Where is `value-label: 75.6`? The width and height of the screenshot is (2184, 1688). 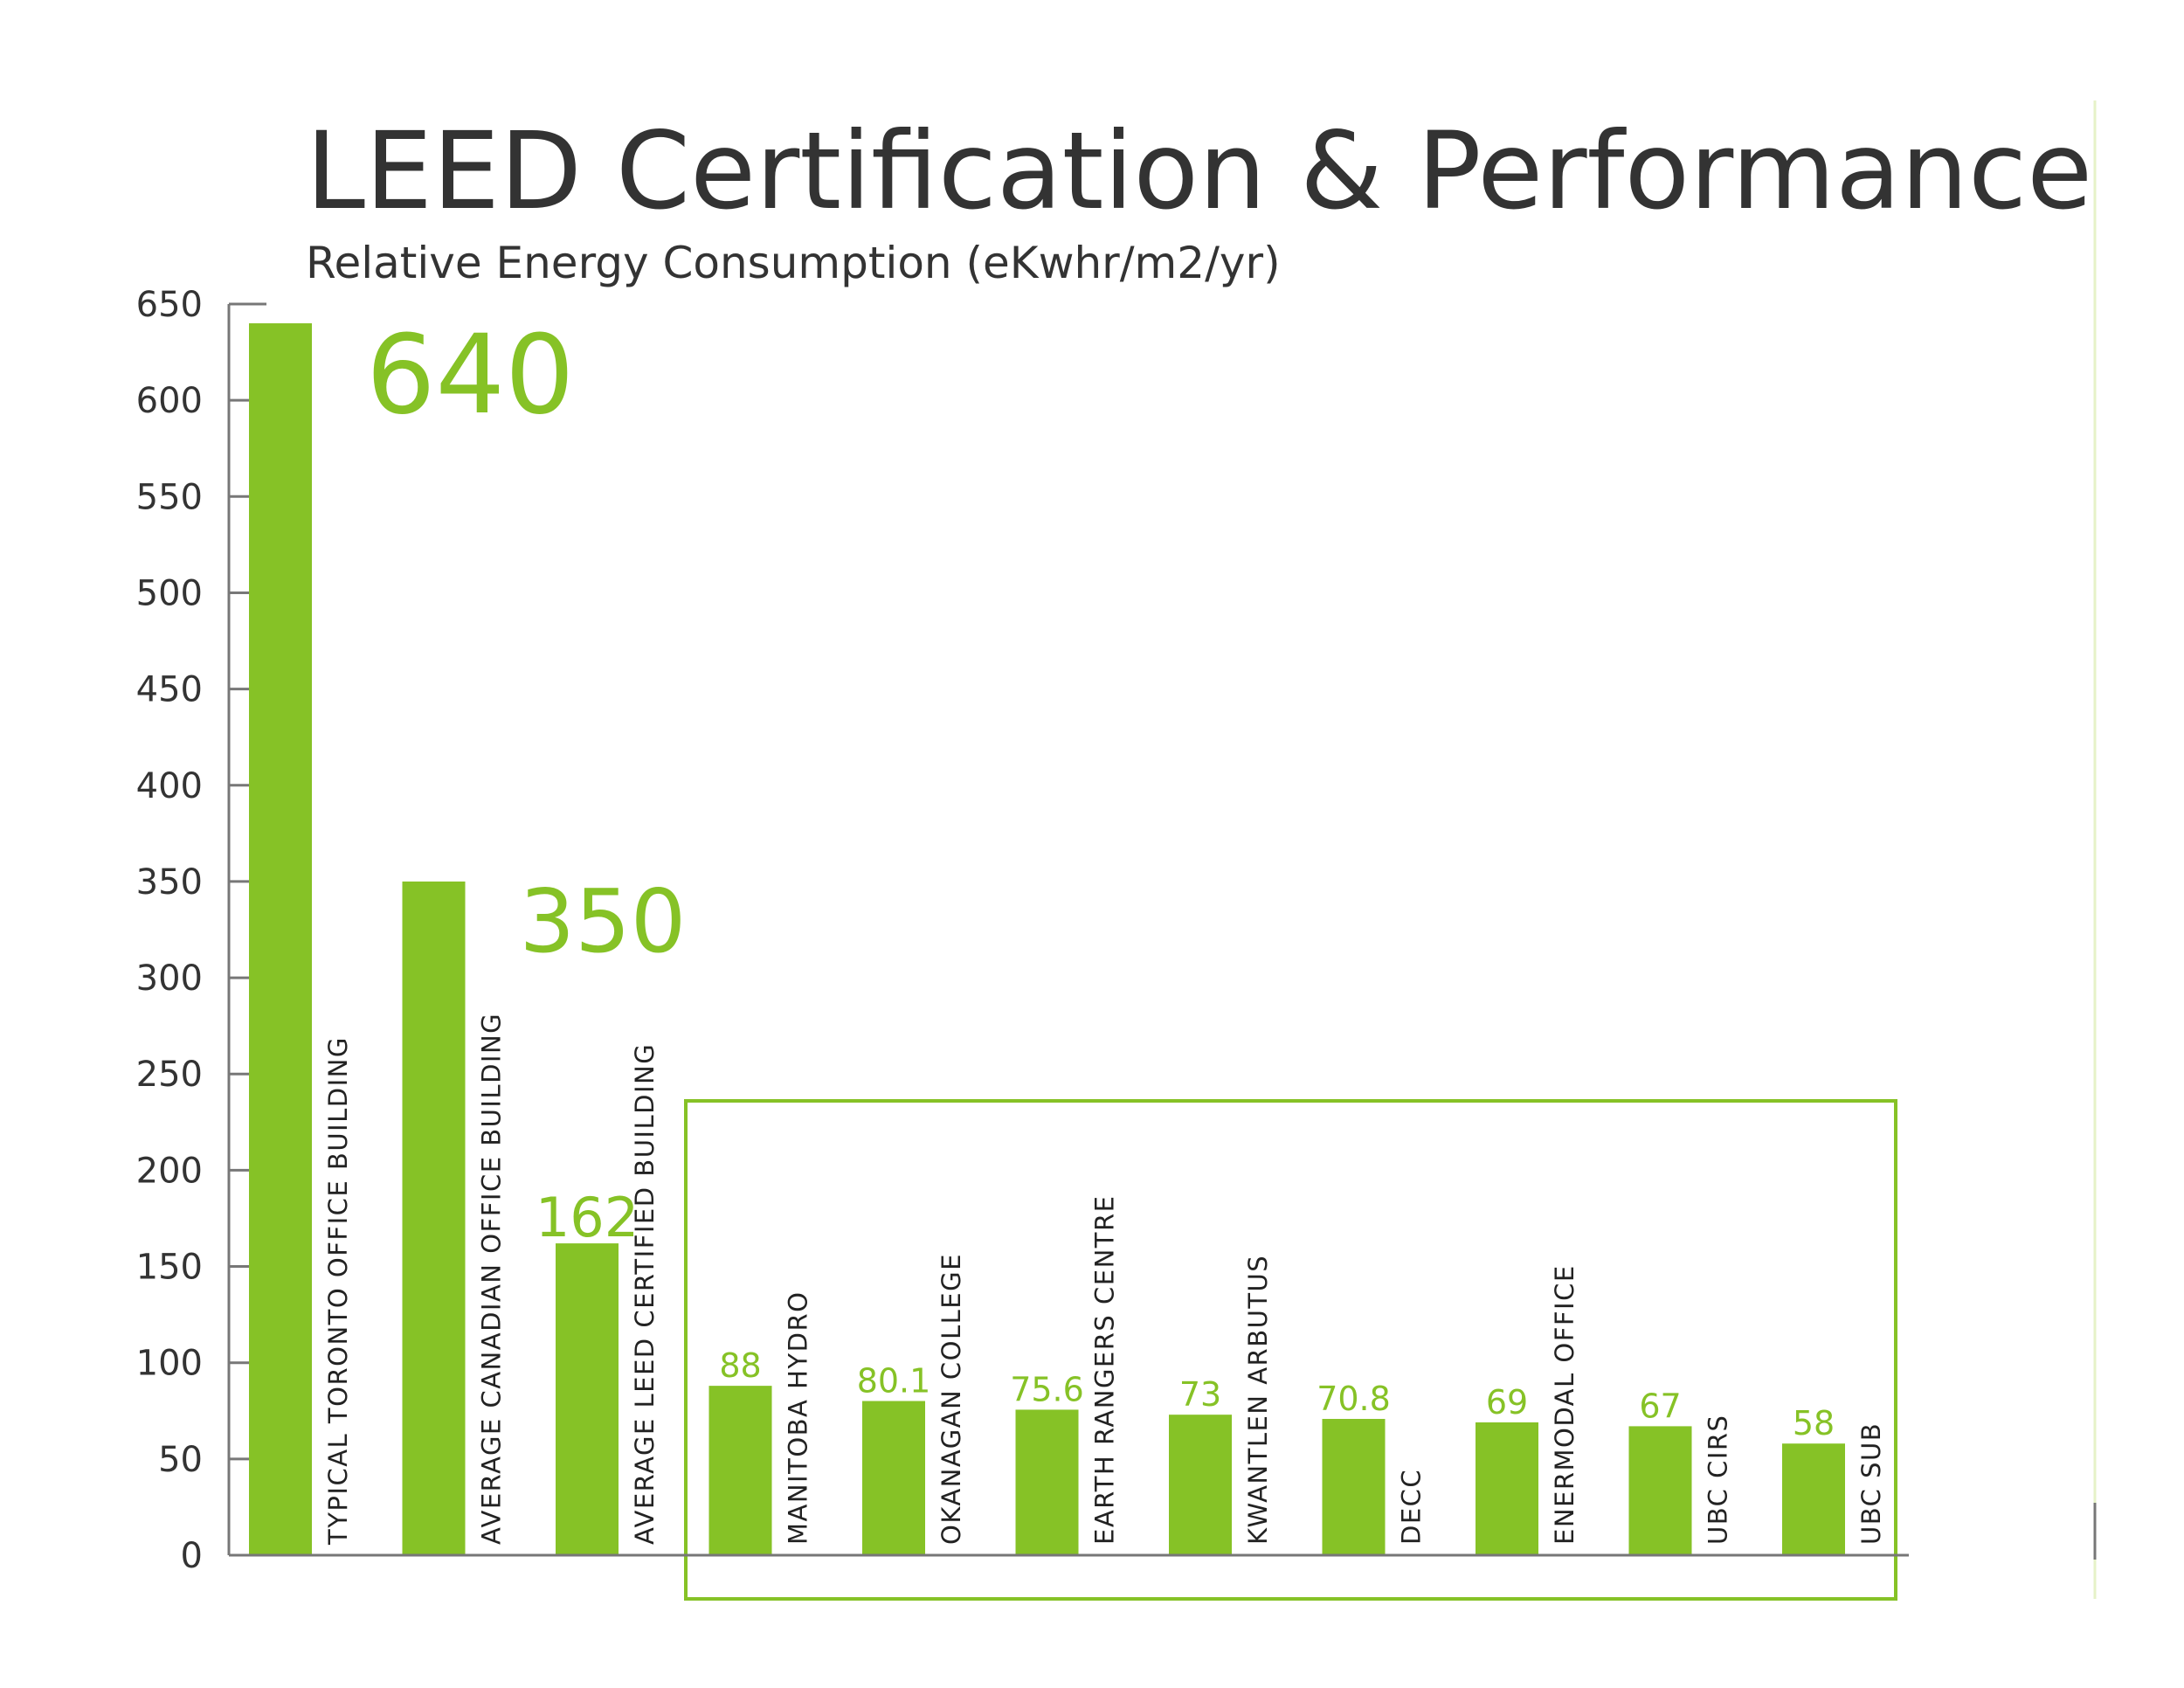 value-label: 75.6 is located at coordinates (1047, 1389).